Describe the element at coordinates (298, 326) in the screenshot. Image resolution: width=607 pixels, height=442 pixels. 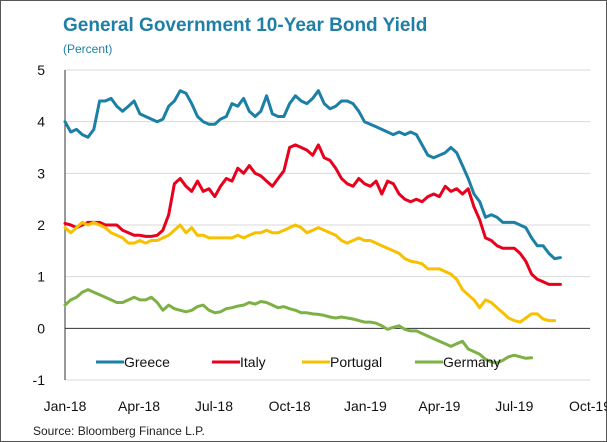
I see `series-line-germany` at that location.